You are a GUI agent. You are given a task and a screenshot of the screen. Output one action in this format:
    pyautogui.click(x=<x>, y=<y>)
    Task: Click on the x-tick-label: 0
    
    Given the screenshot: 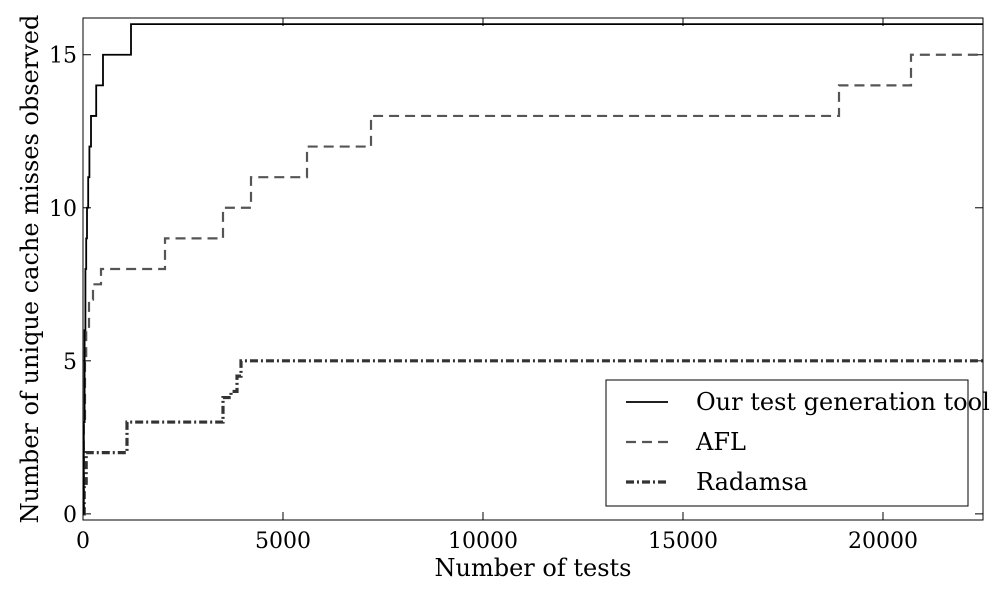 What is the action you would take?
    pyautogui.click(x=83, y=541)
    